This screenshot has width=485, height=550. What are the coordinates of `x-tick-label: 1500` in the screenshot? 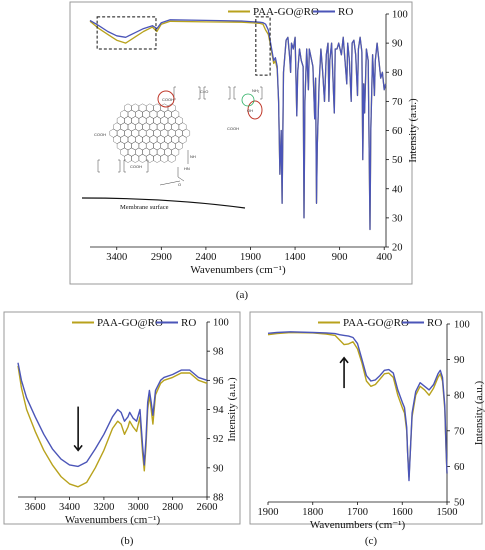 It's located at (447, 512).